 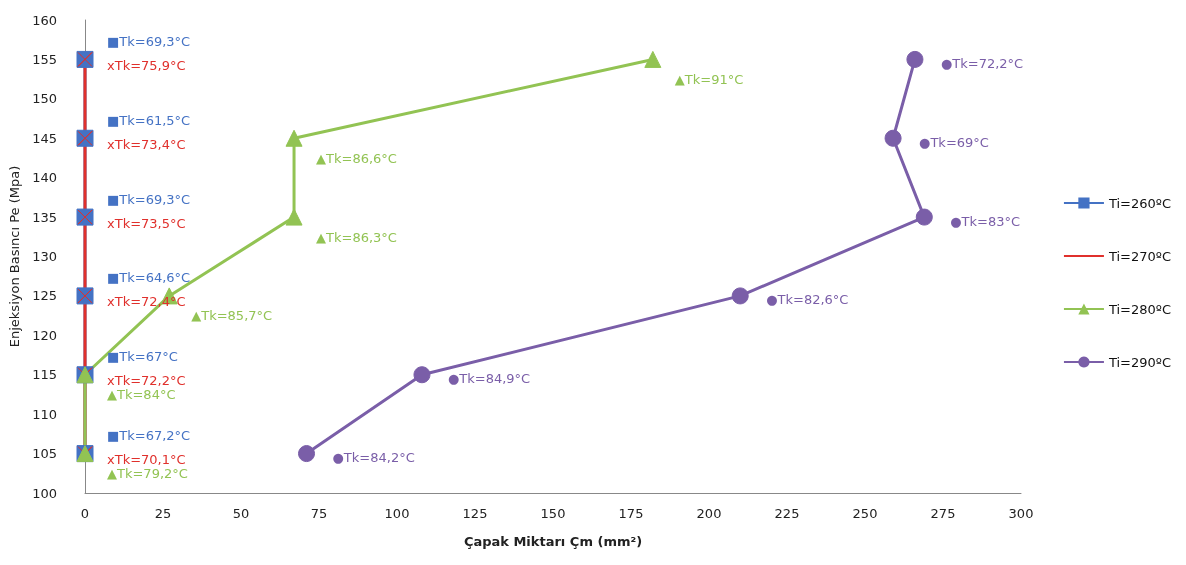 I want to click on annotation: xTk=73,4°C, so click(x=146, y=144).